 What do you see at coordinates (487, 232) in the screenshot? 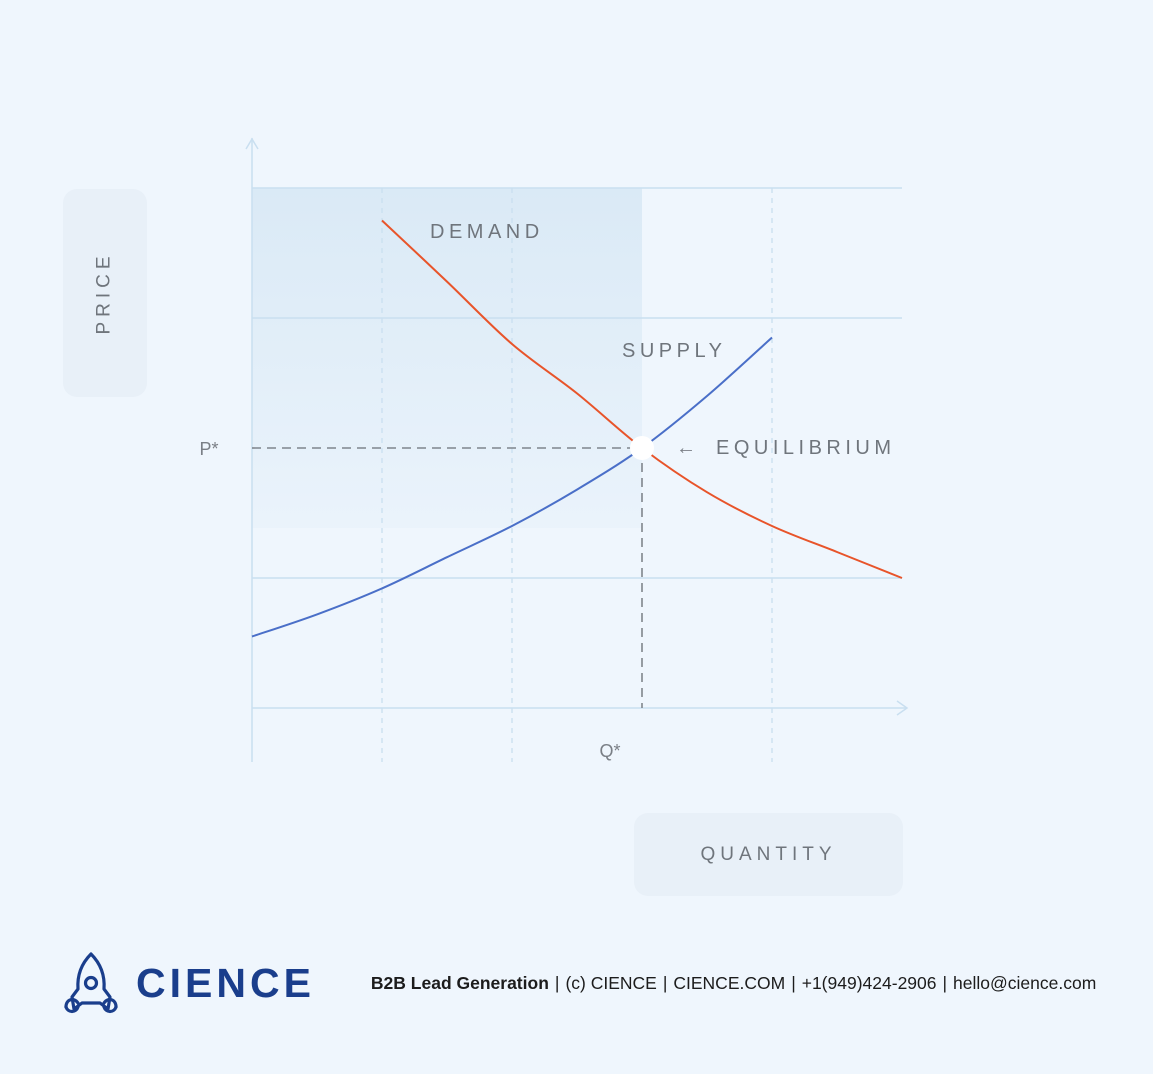
I see `demand-series-label: DEMAND` at bounding box center [487, 232].